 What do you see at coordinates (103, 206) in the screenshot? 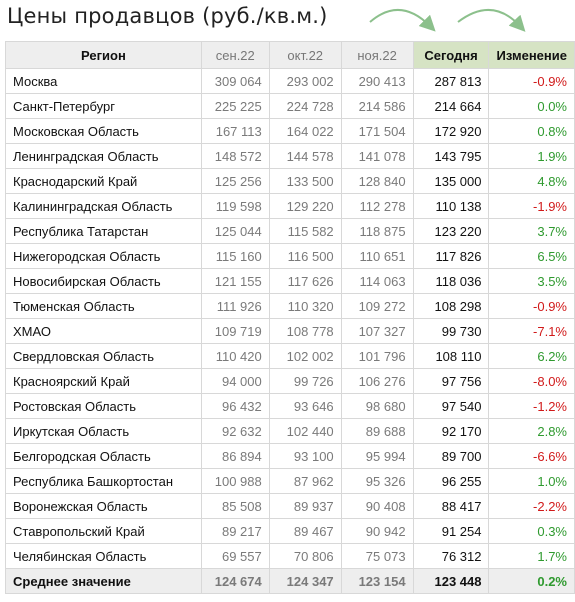
I see `cell-region: Калининградская Область` at bounding box center [103, 206].